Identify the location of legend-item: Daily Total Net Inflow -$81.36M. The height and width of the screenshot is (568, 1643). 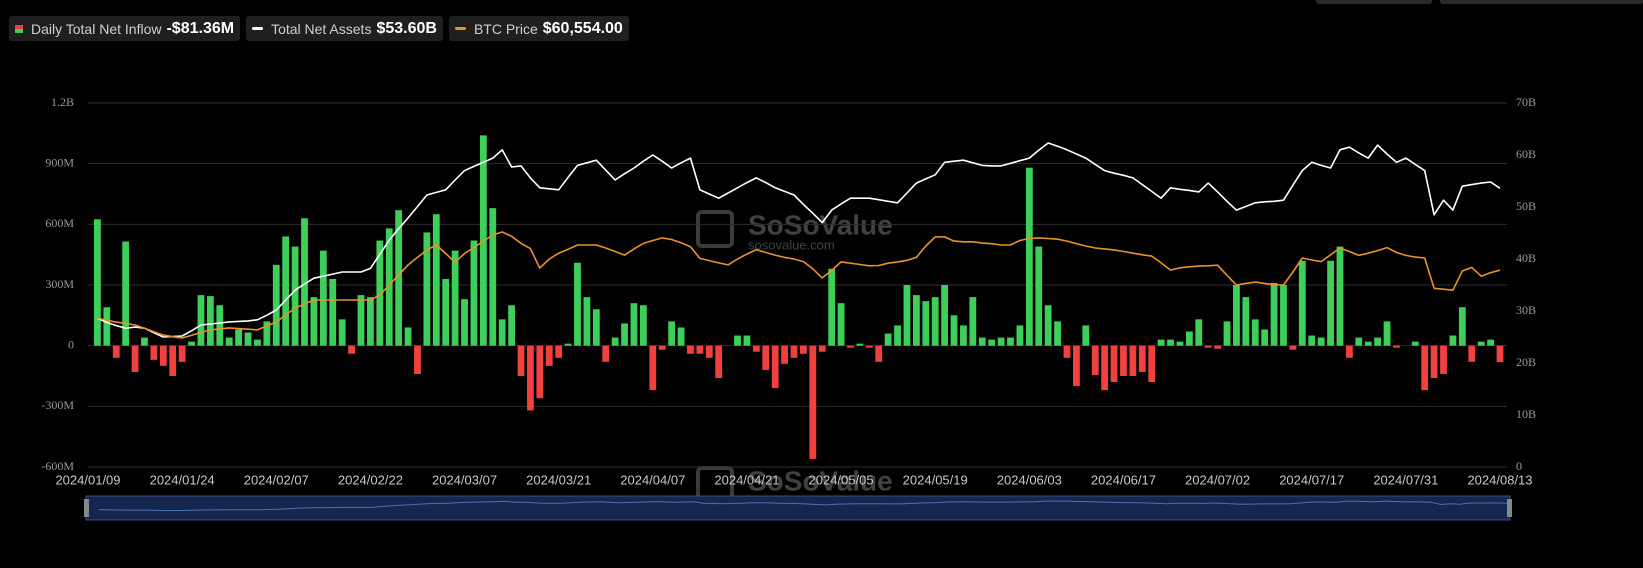
(125, 28).